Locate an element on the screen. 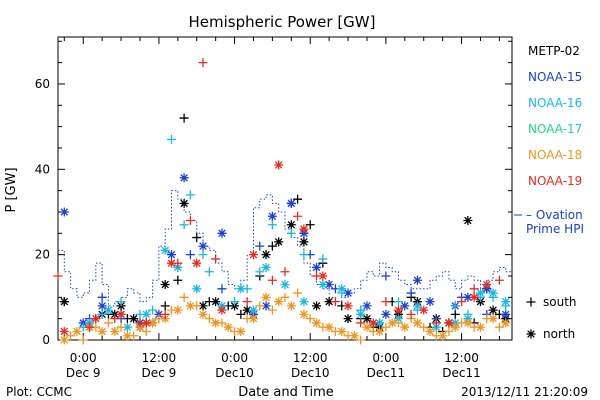  ovation-legend-label-2: Prime HPI is located at coordinates (555, 229).